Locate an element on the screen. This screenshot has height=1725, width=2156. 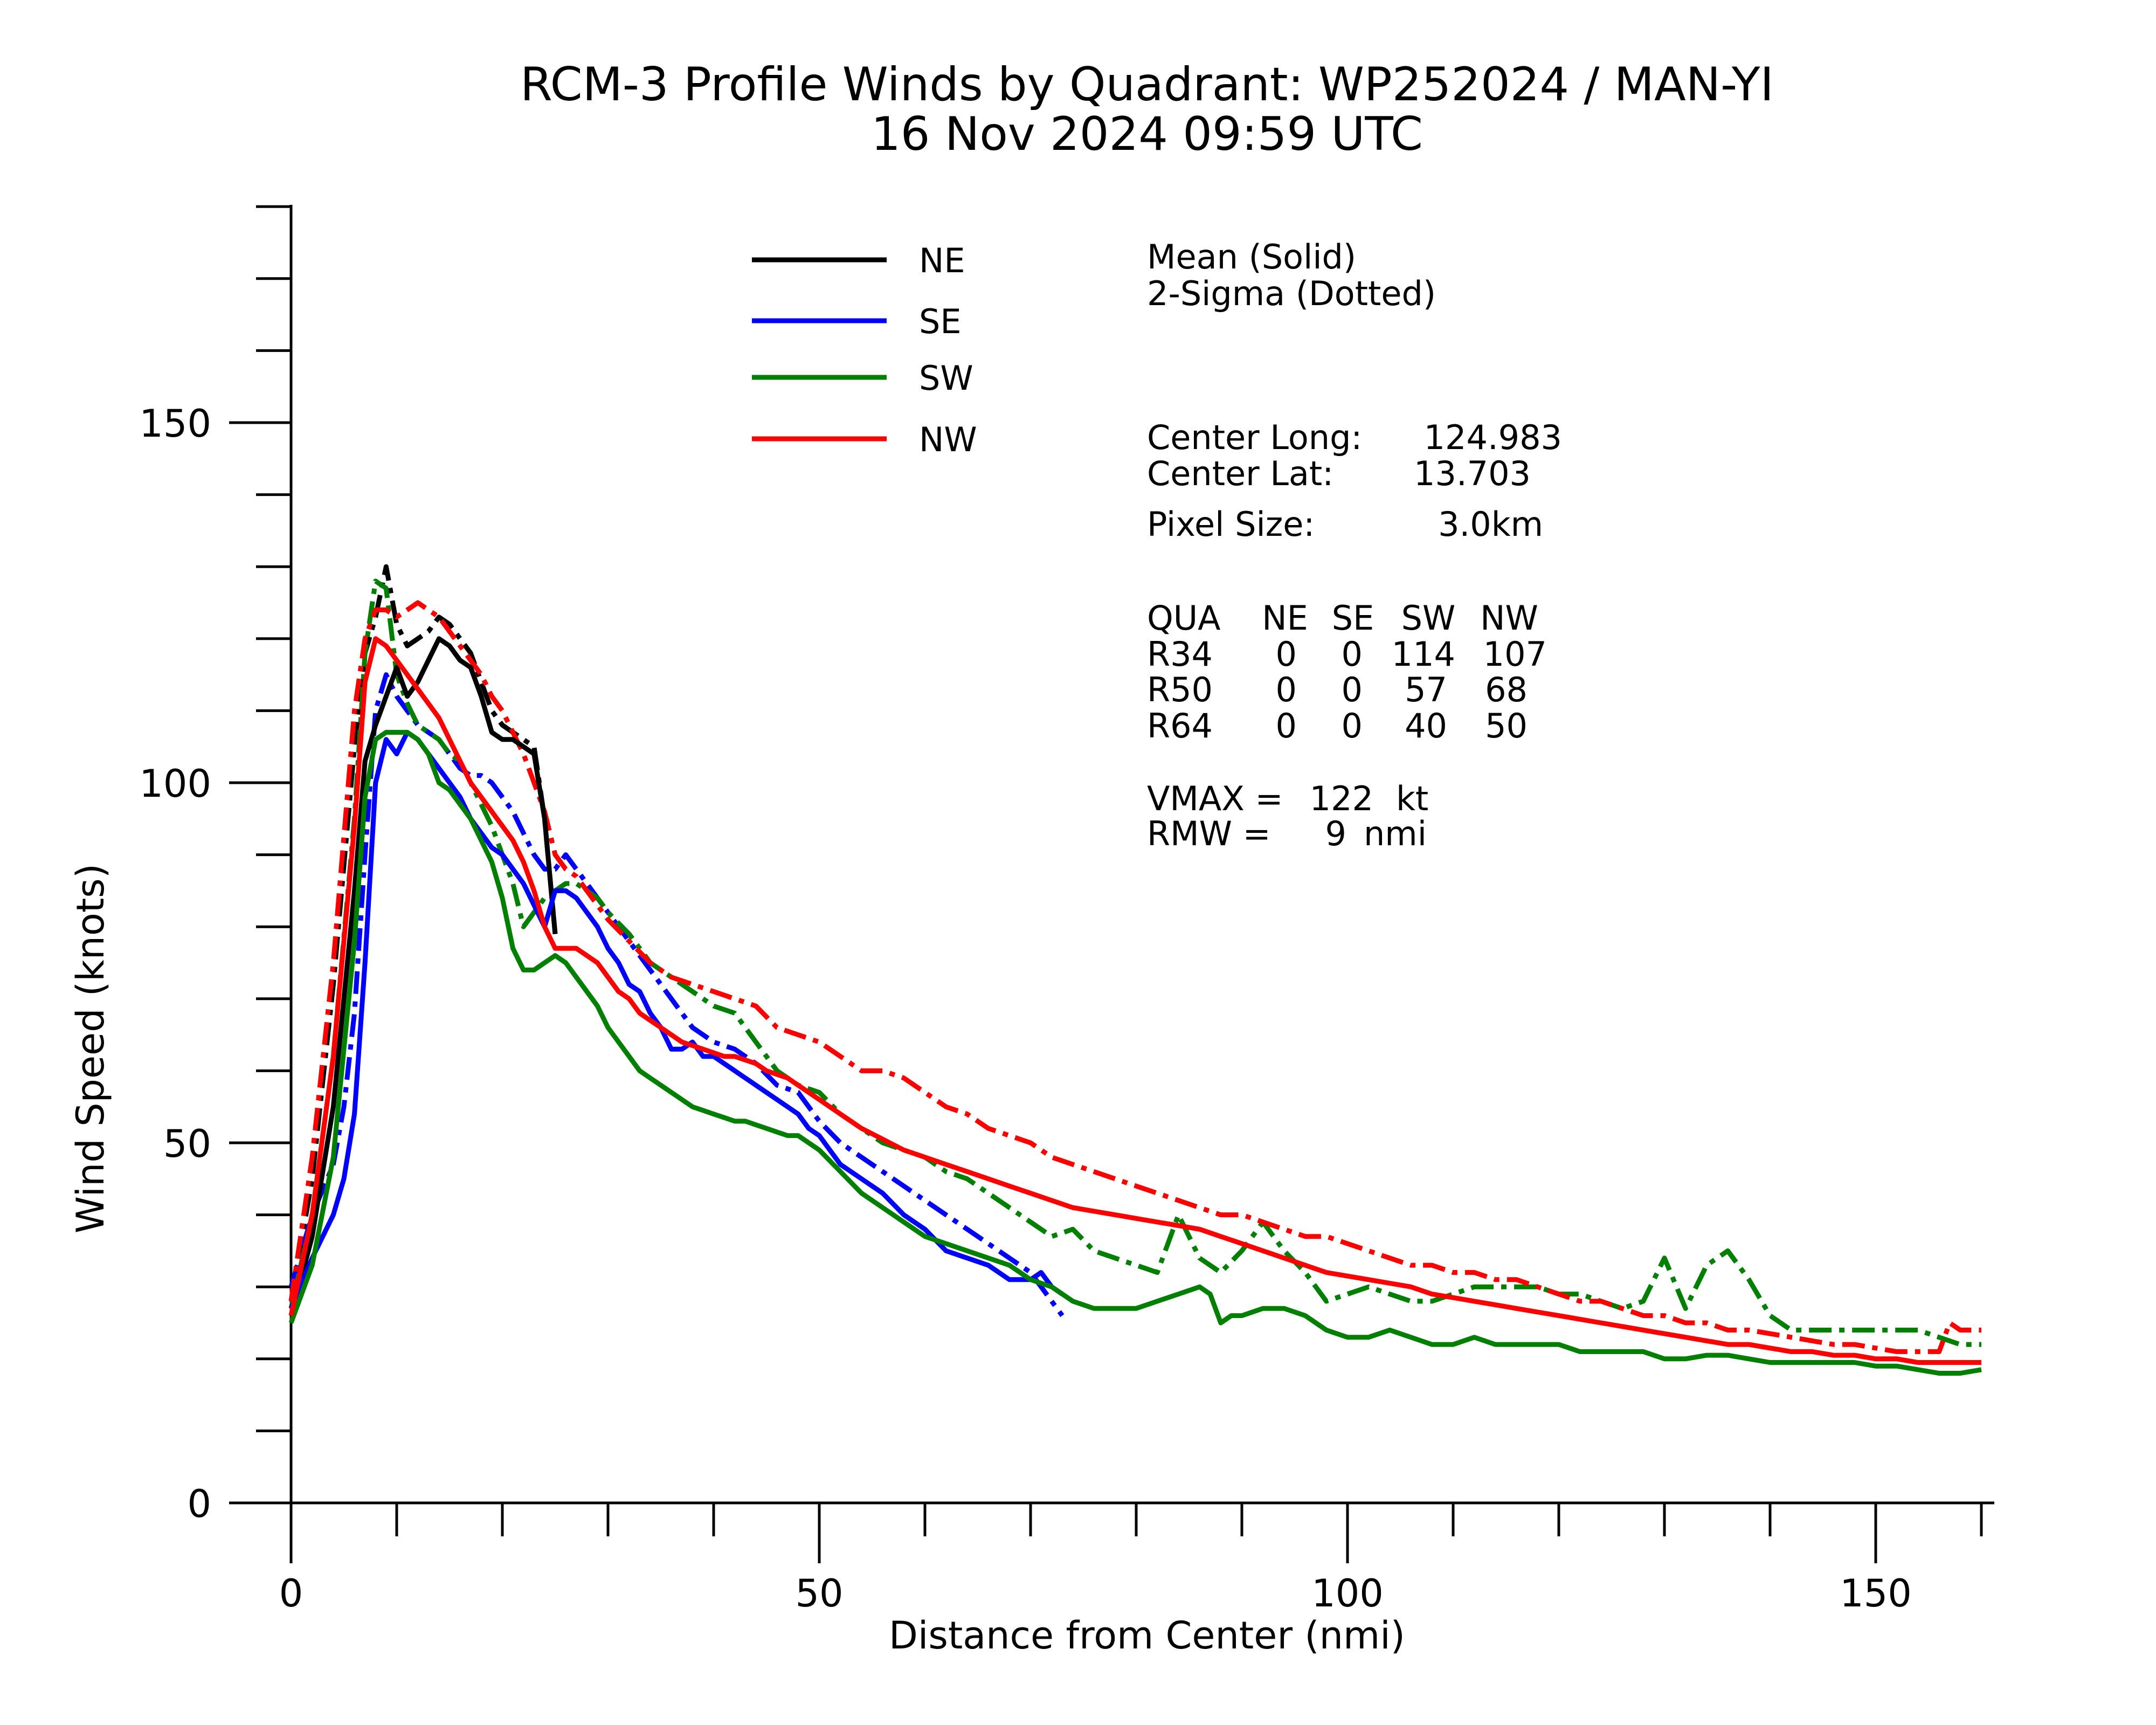
legend-label-nw: NW is located at coordinates (948, 439).